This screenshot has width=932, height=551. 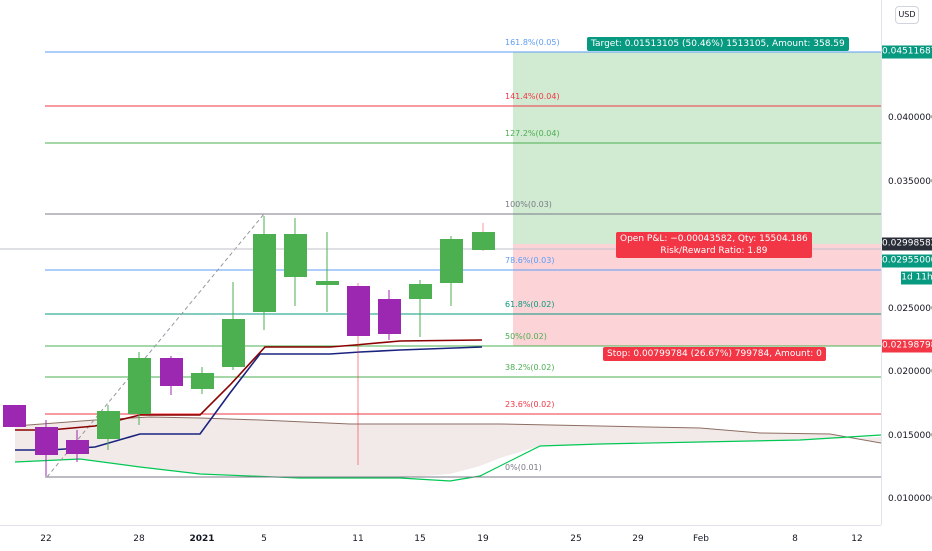 What do you see at coordinates (532, 133) in the screenshot?
I see `fib-label-127: 127.2%(0.04)` at bounding box center [532, 133].